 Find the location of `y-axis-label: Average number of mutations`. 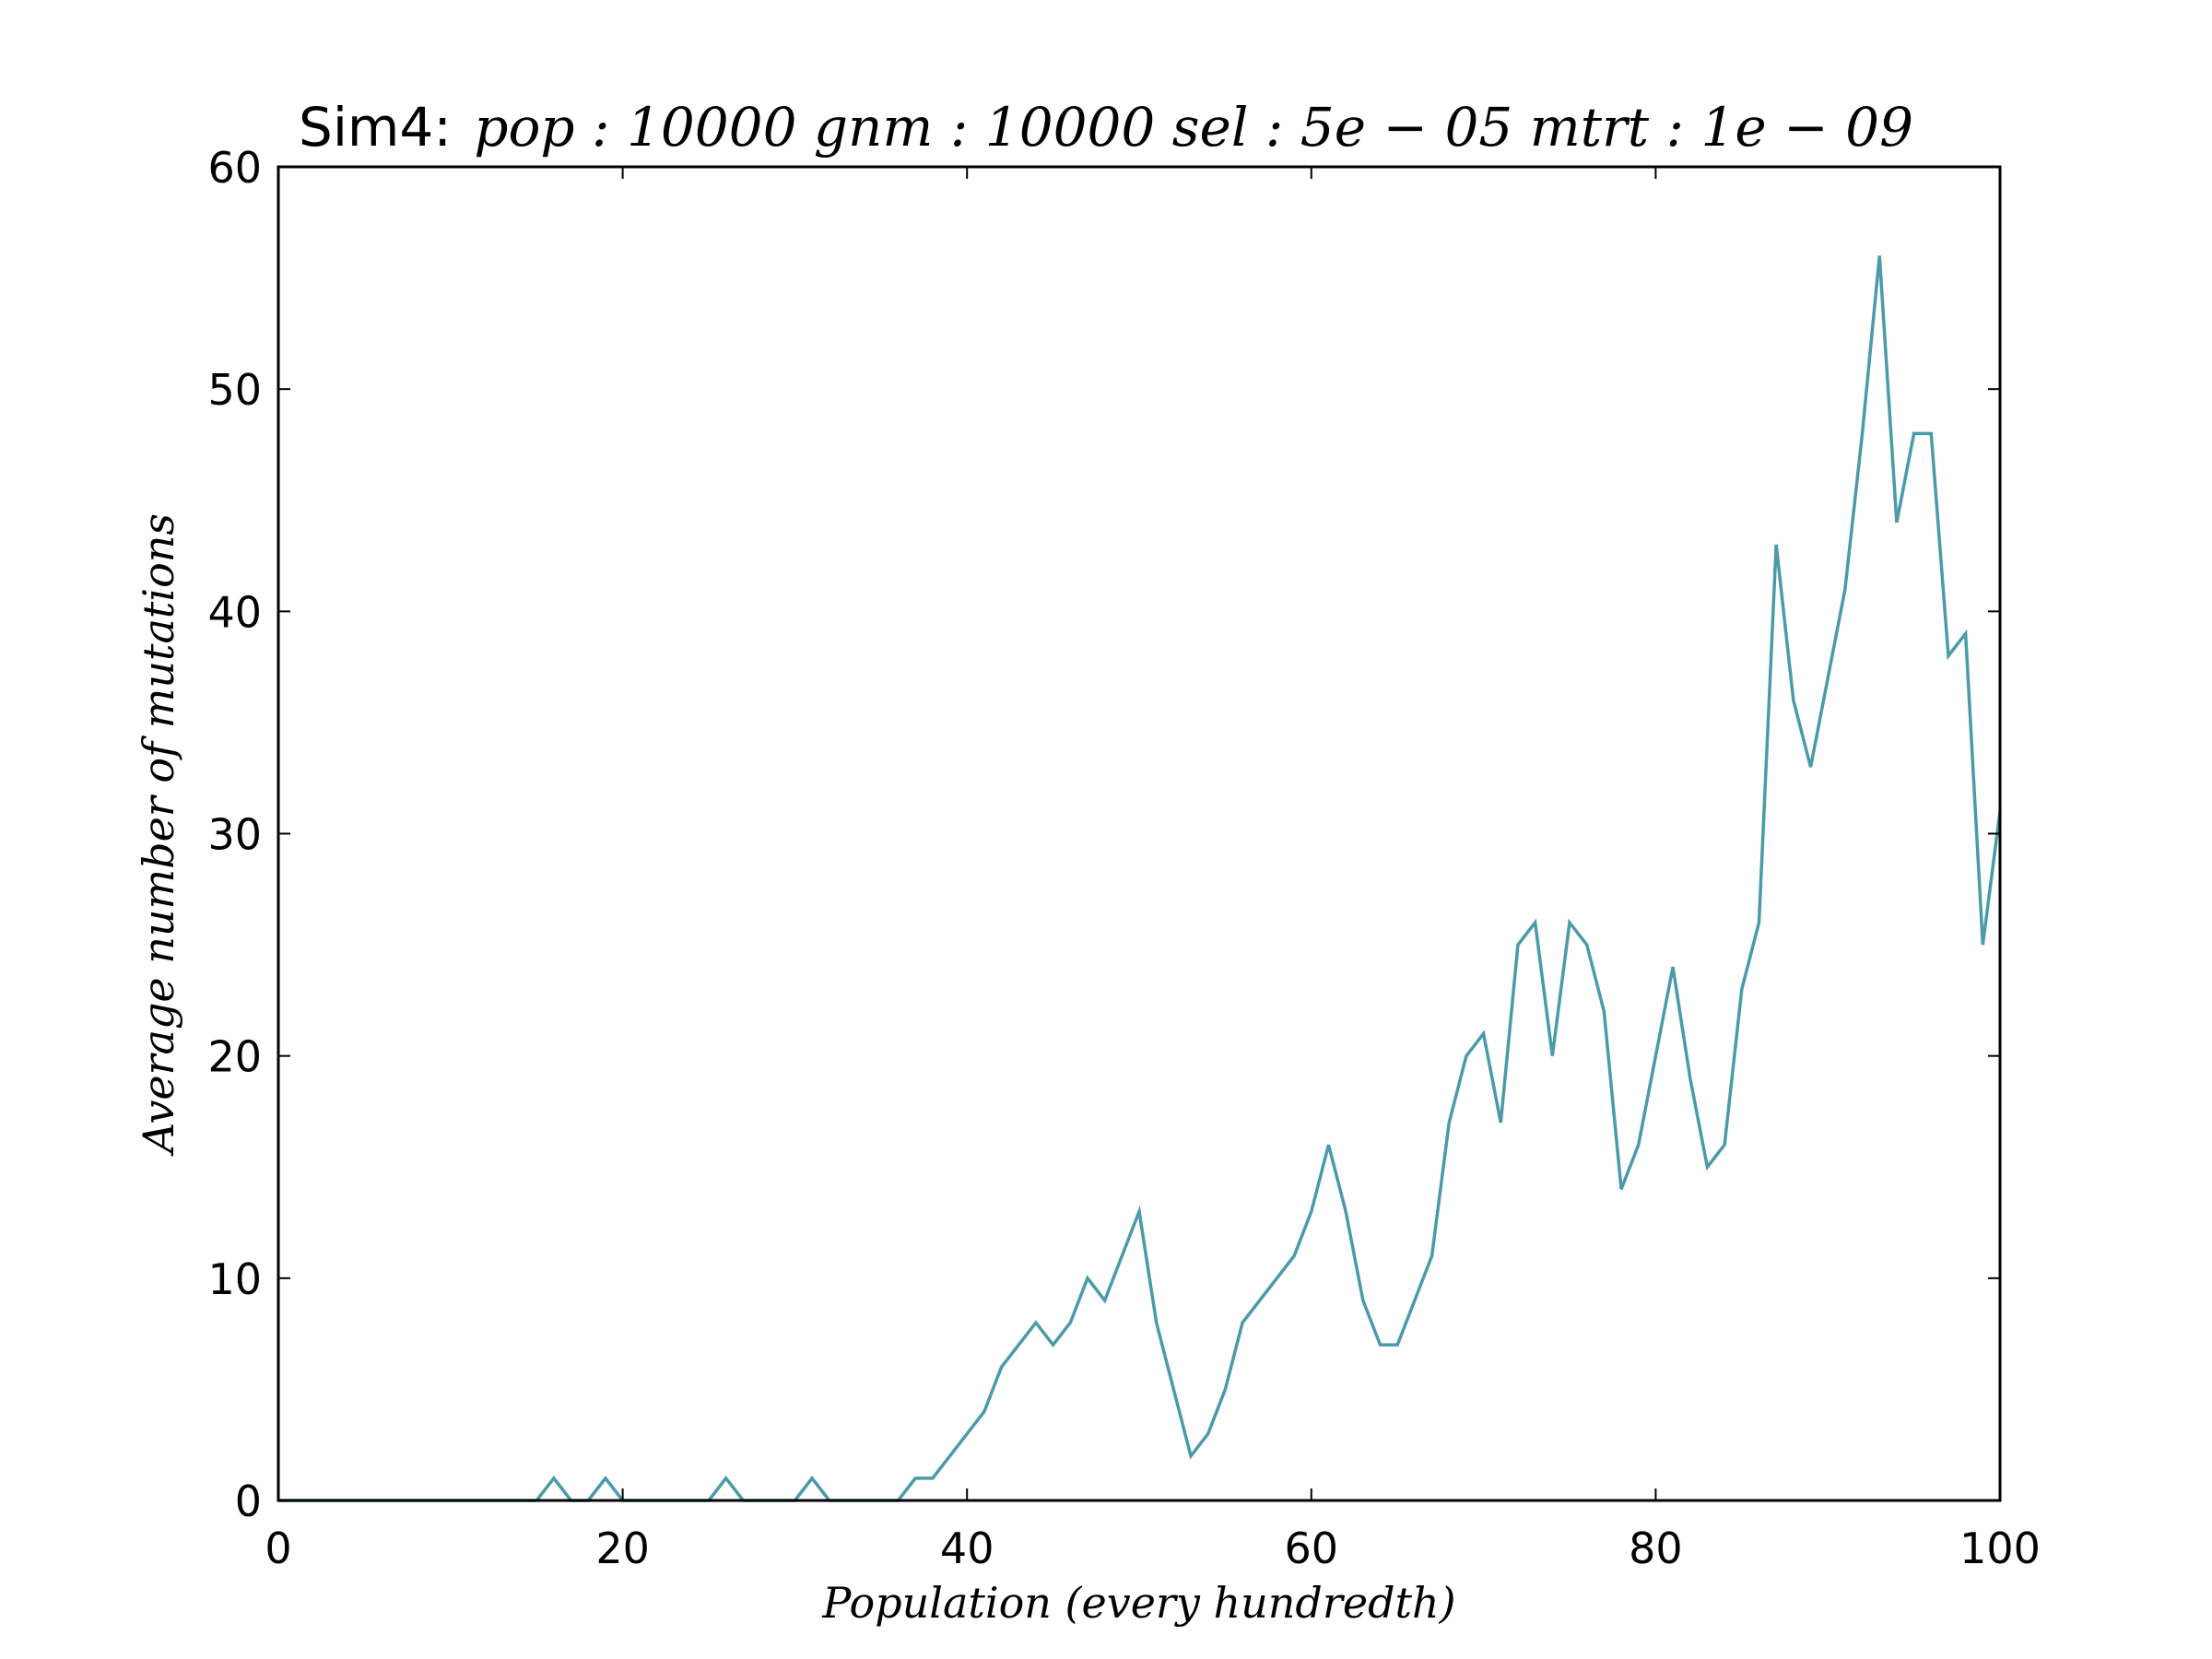

y-axis-label: Average number of mutations is located at coordinates (158, 835).